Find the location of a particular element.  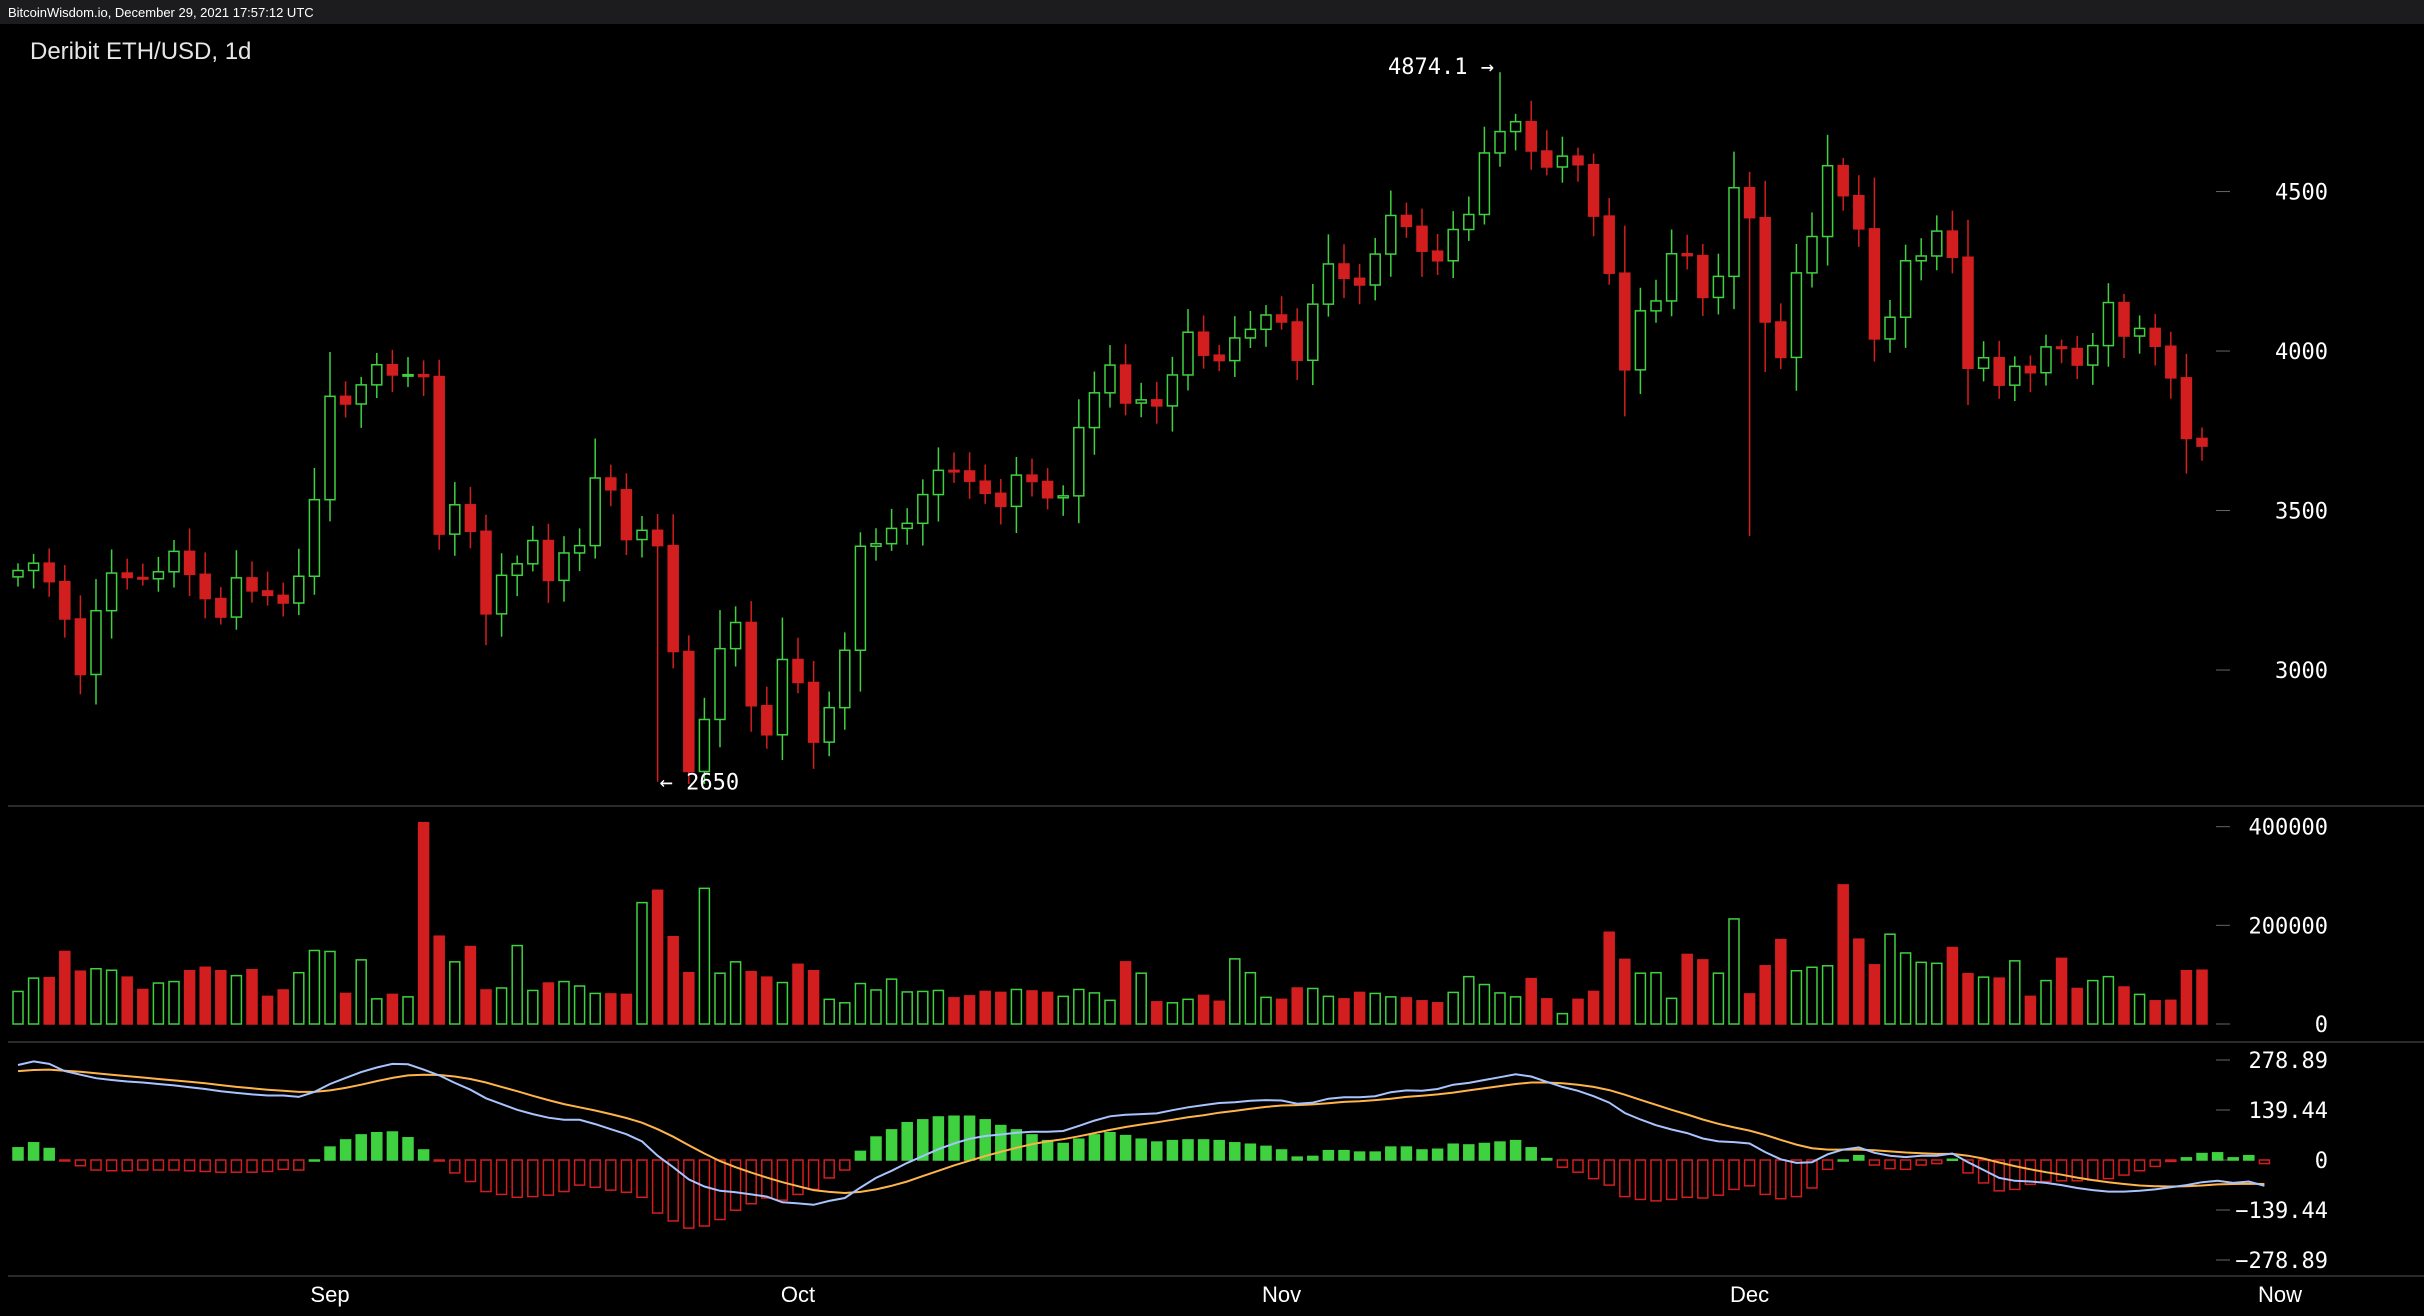

x-tick-label: Oct is located at coordinates (798, 1294).